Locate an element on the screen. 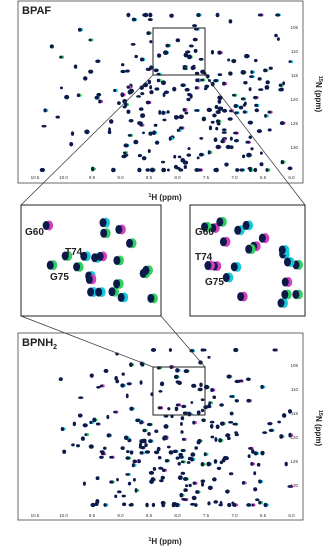 This screenshot has width=331, height=550. y-tick-label: 130 is located at coordinates (294, 147).